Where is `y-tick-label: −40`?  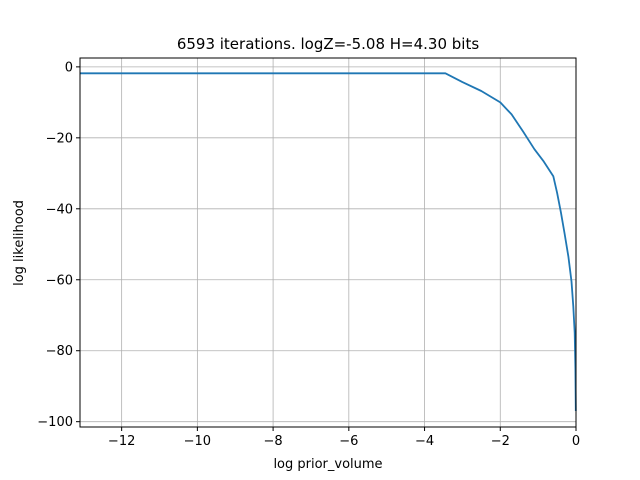 y-tick-label: −40 is located at coordinates (59, 209).